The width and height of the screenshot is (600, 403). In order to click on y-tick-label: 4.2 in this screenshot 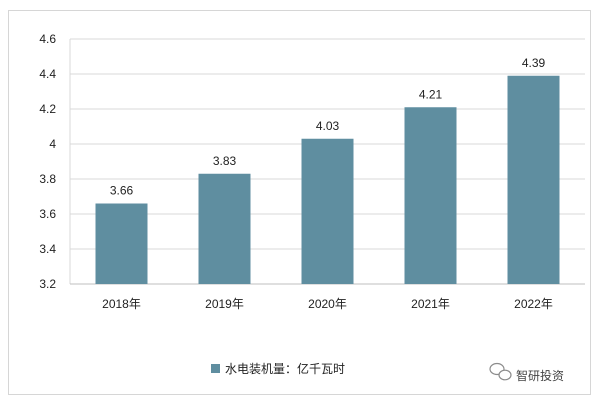, I will do `click(47, 109)`.